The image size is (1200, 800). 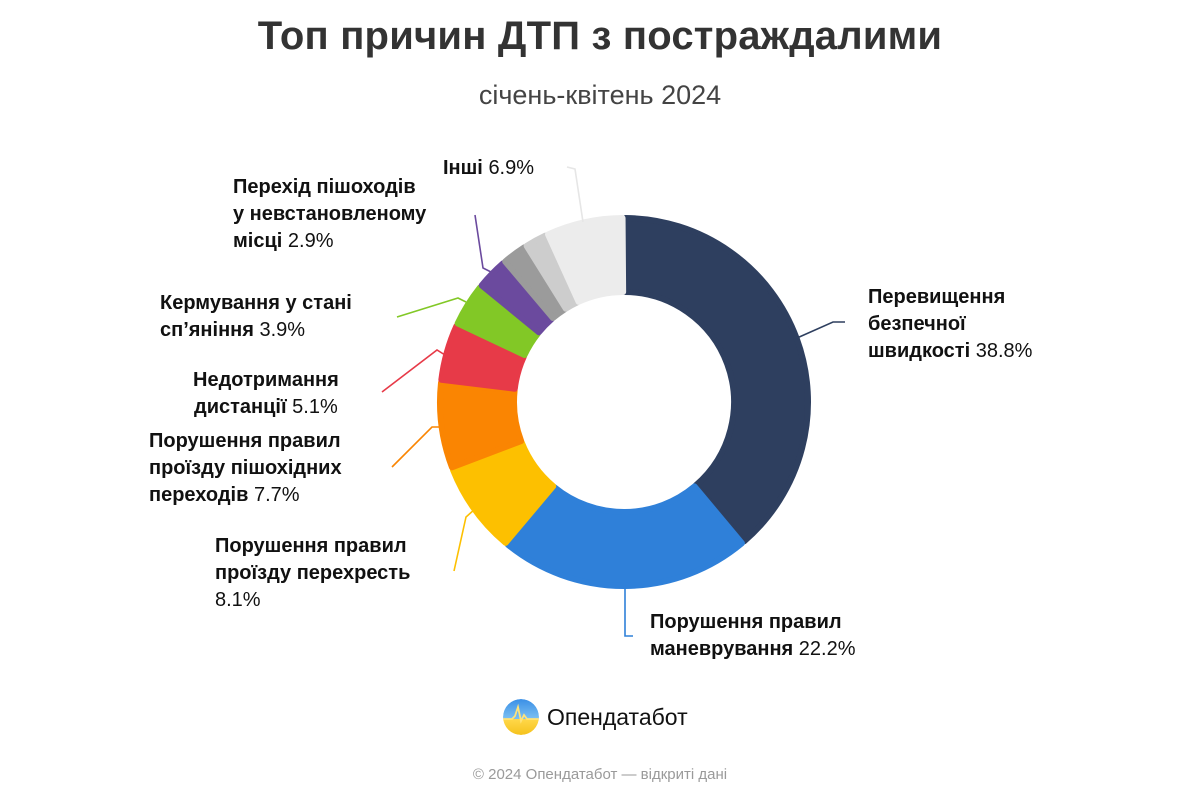 What do you see at coordinates (600, 95) in the screenshot?
I see `chart-subtitle: січень-квітень 2024` at bounding box center [600, 95].